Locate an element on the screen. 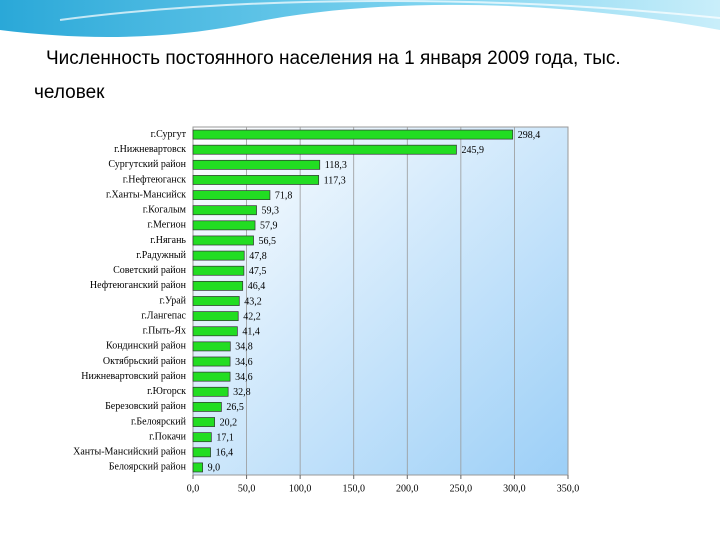  value-label: 117,3 is located at coordinates (335, 180).